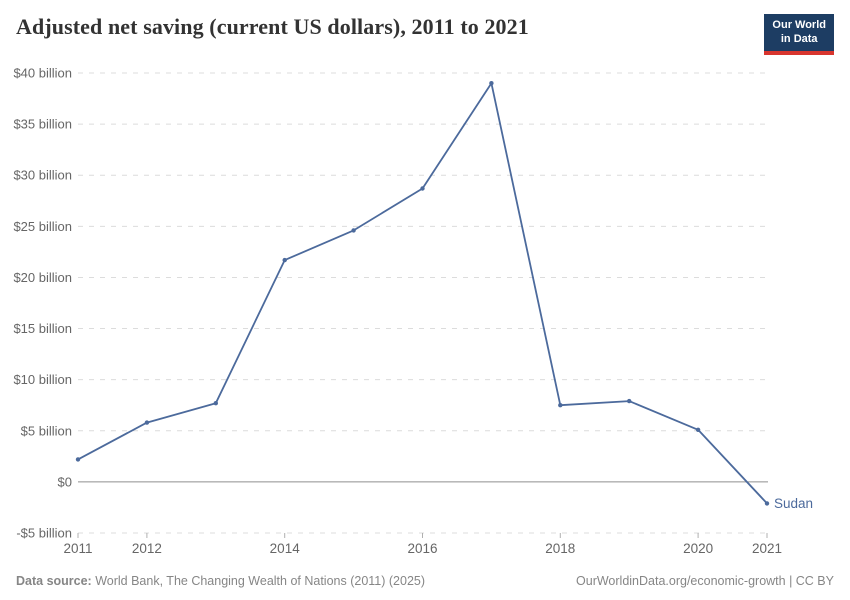 This screenshot has width=850, height=600. Describe the element at coordinates (42, 328) in the screenshot. I see `y-tick-label-15: $15 billion` at that location.